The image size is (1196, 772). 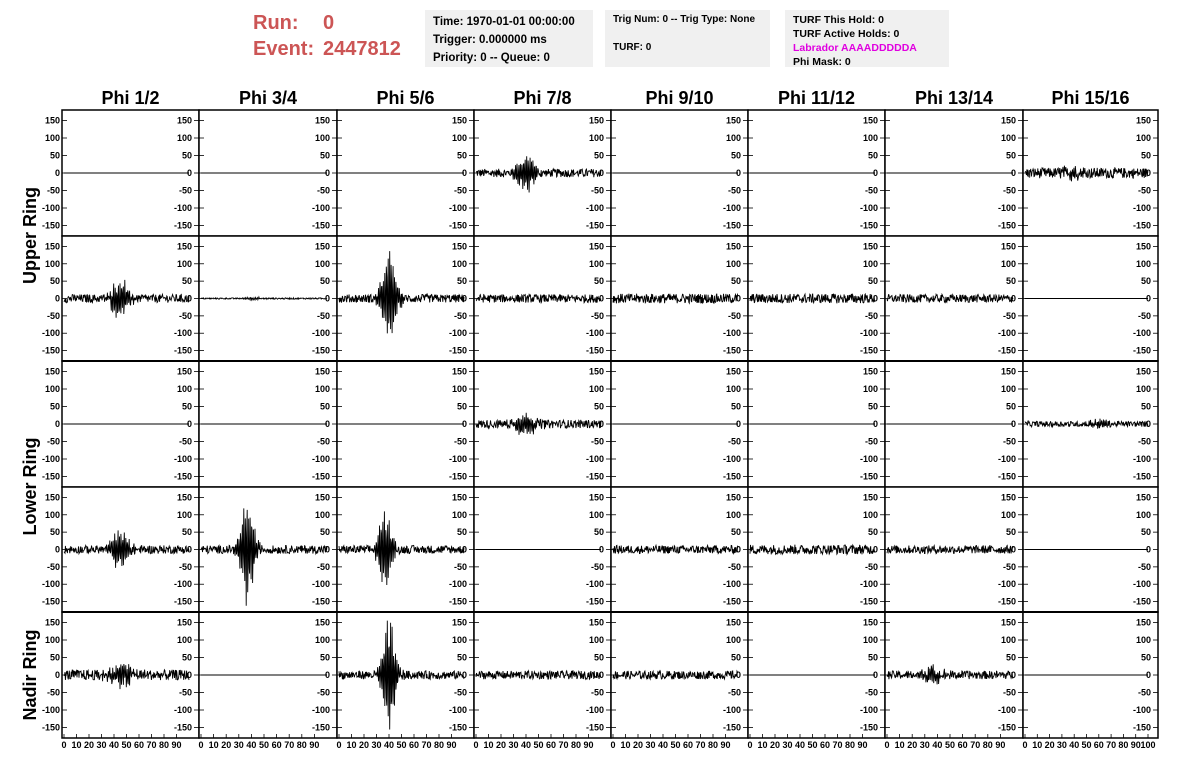 What do you see at coordinates (414, 745) in the screenshot?
I see `x-tick-label: 60` at bounding box center [414, 745].